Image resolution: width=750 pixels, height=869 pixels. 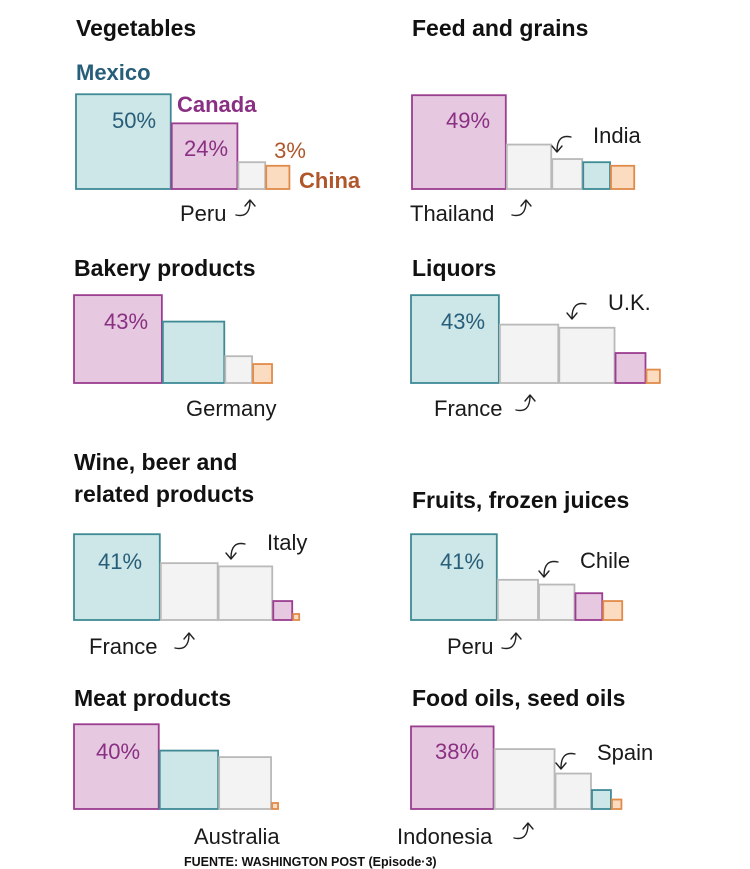 I want to click on bar-india, so click(x=567, y=174).